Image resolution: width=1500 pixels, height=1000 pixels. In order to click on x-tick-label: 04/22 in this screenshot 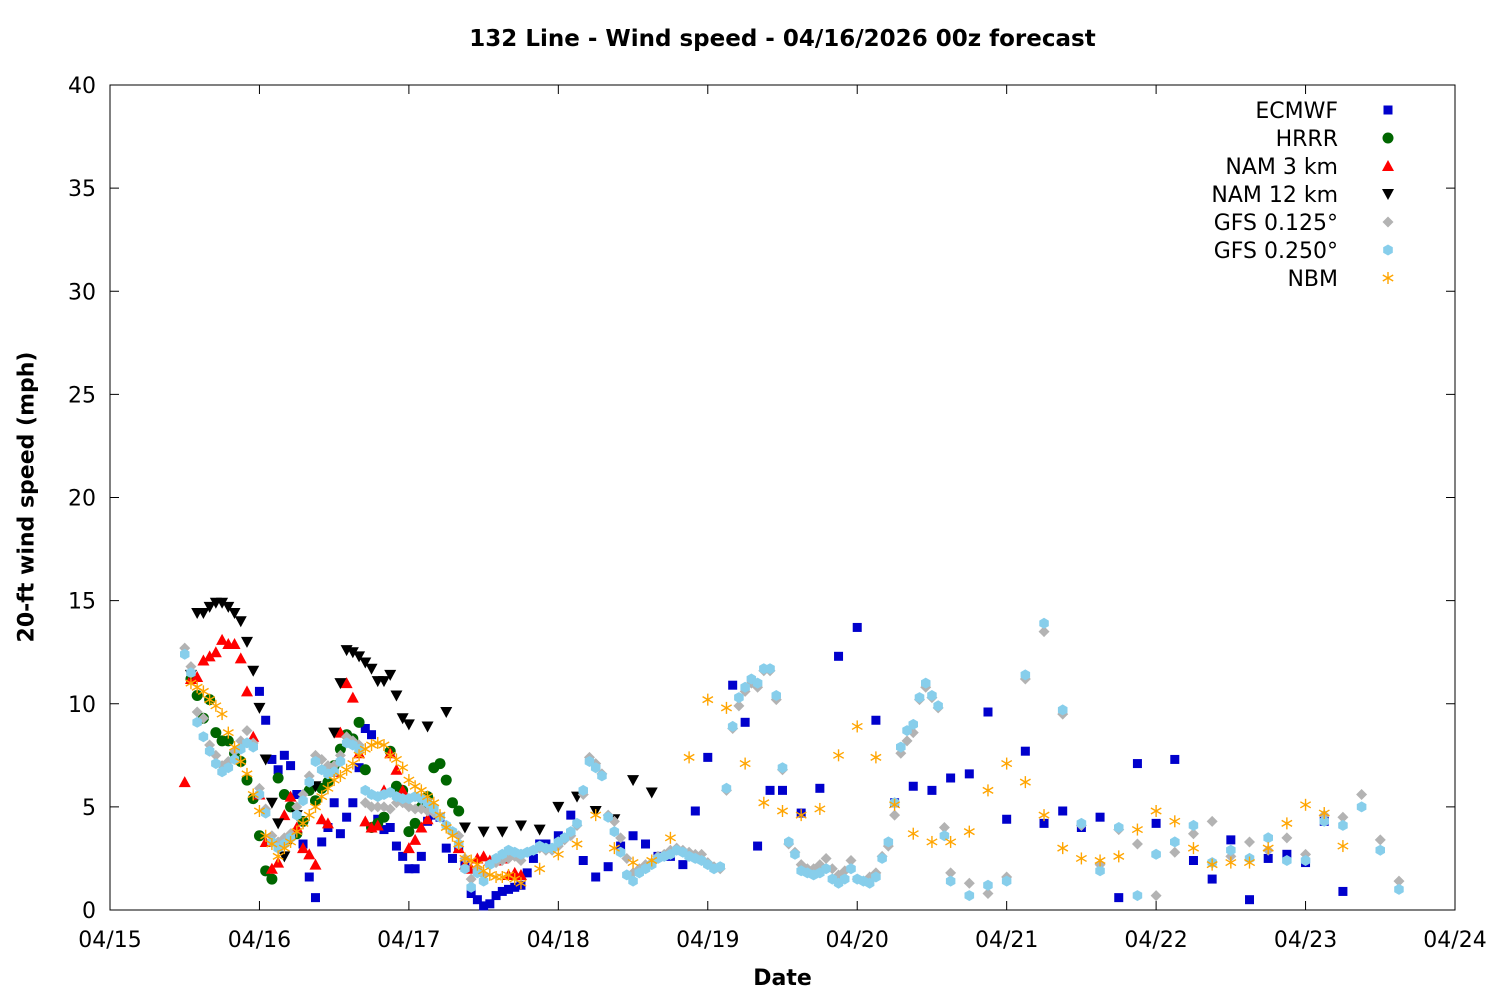, I will do `click(1155, 940)`.